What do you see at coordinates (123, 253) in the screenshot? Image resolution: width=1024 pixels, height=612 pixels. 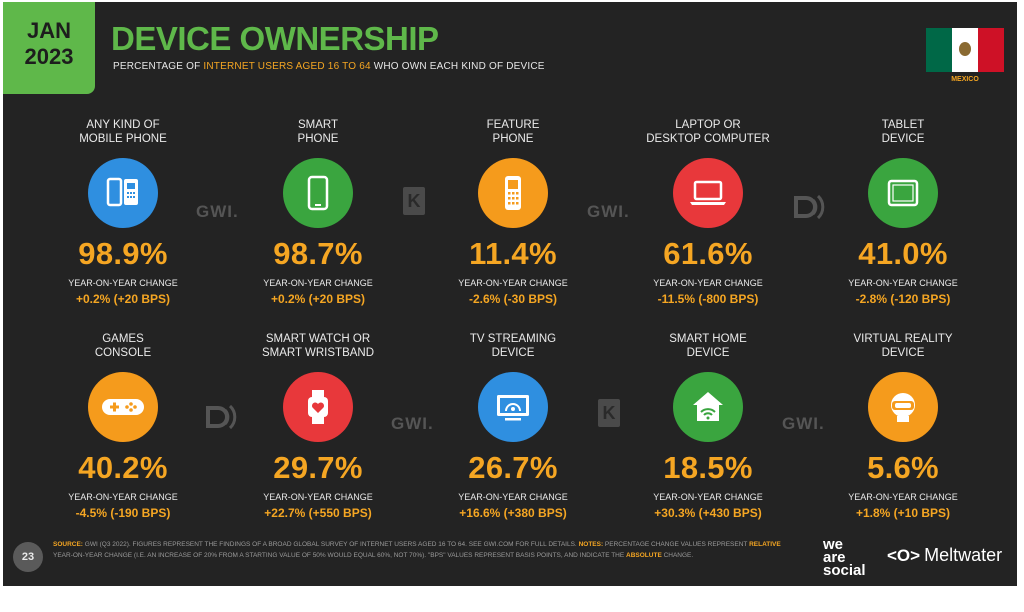 I see `device-value: 98.9%` at bounding box center [123, 253].